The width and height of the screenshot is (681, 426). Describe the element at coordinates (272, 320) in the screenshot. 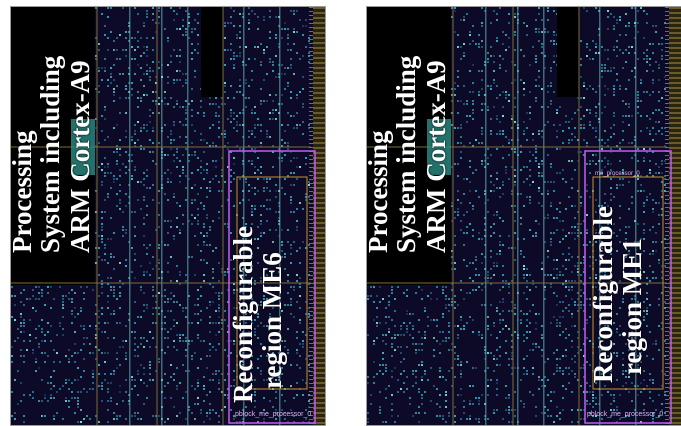

I see `reconfigurable-region-label-line2: region ME6` at that location.